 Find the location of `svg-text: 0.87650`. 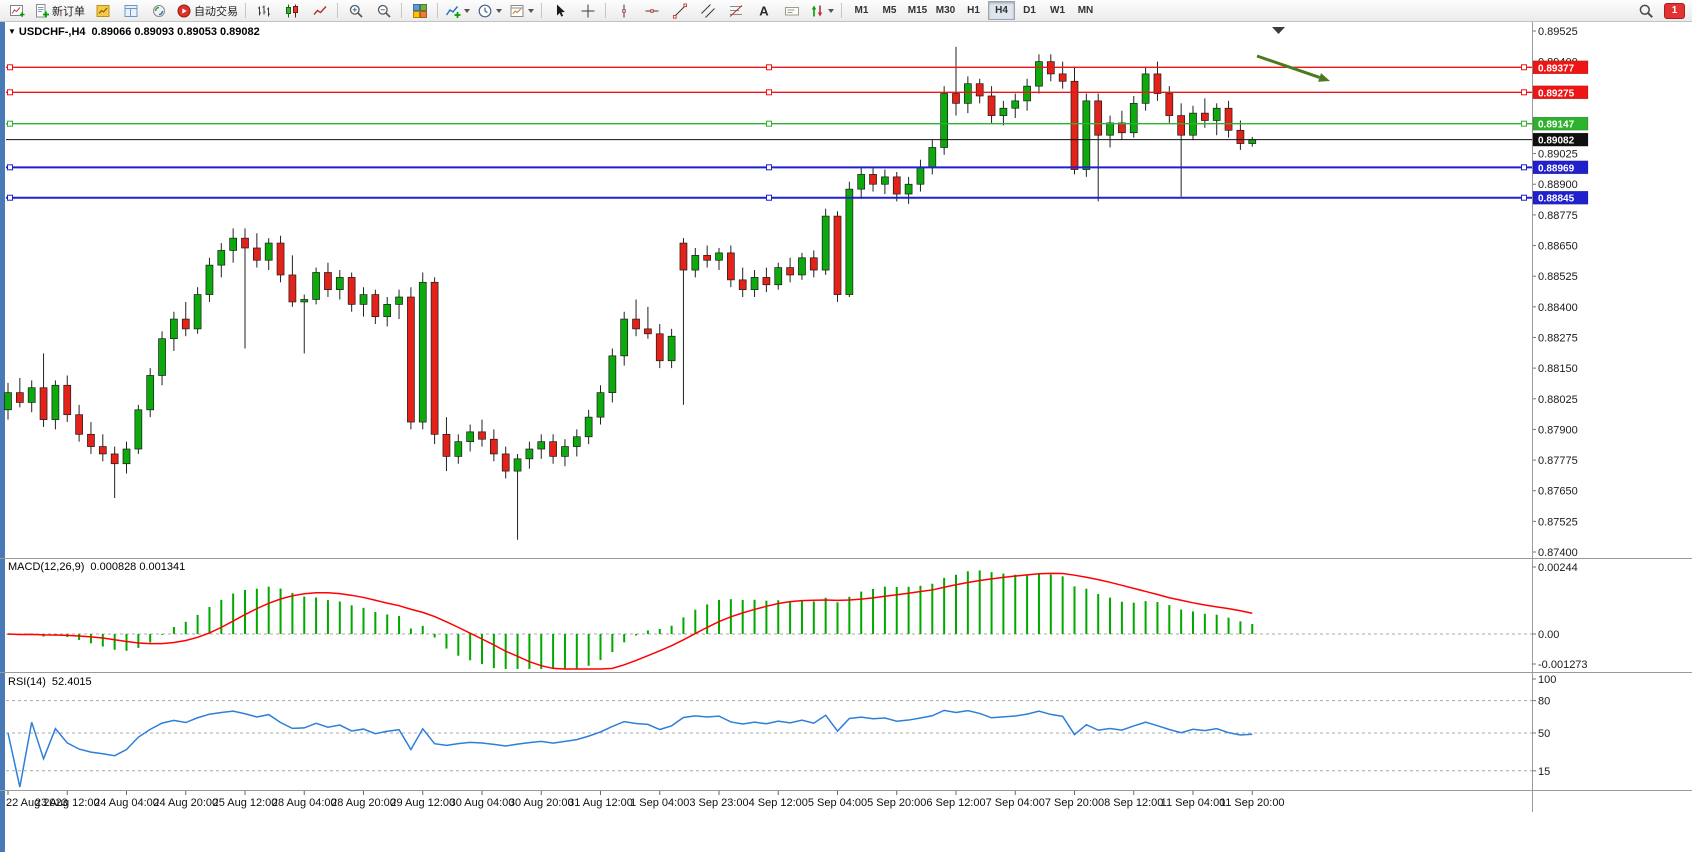

svg-text: 0.87650 is located at coordinates (1558, 492).